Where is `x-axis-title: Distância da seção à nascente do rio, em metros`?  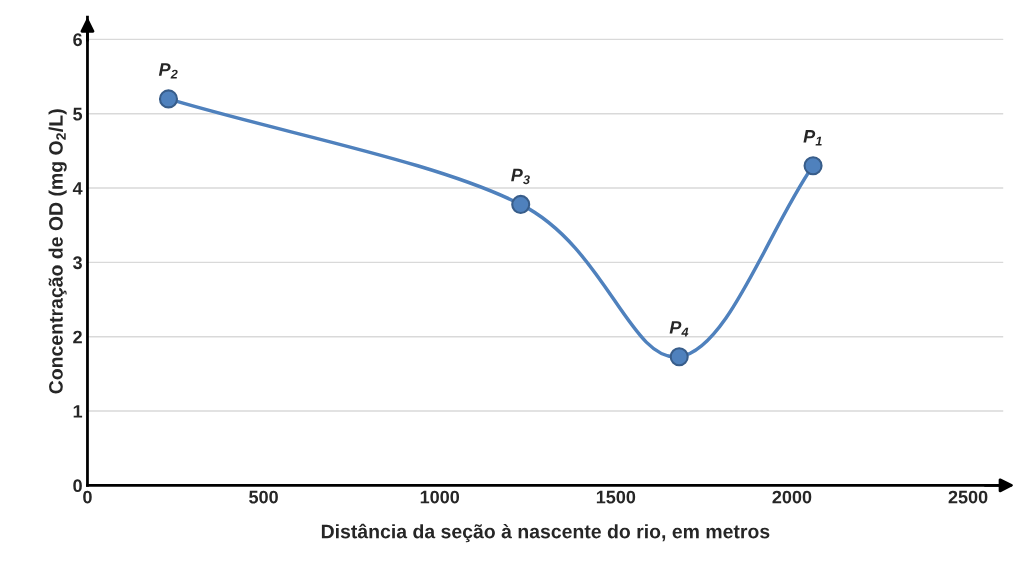
x-axis-title: Distância da seção à nascente do rio, em metros is located at coordinates (545, 533).